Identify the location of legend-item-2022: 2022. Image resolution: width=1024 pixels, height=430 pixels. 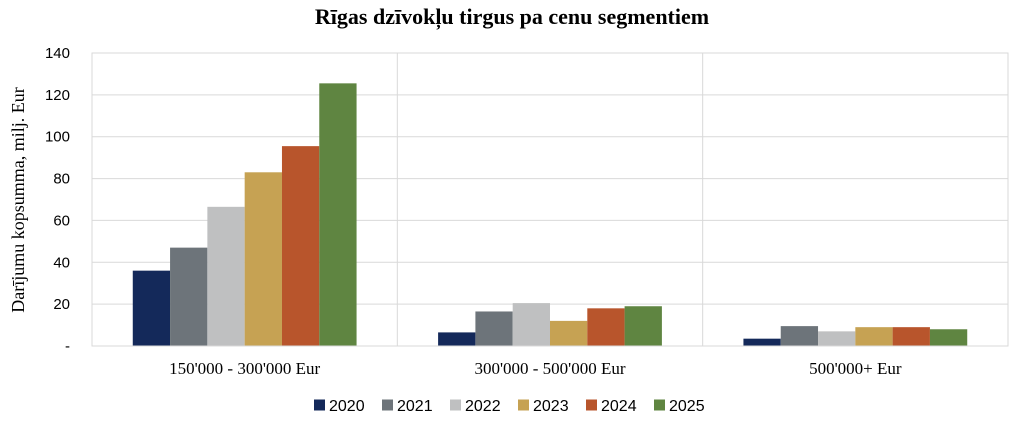
(475, 406).